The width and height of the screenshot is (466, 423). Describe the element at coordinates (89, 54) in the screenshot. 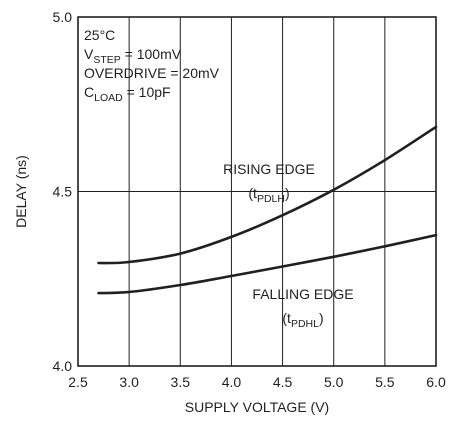

I see `condition-vstep-symbol: V` at that location.